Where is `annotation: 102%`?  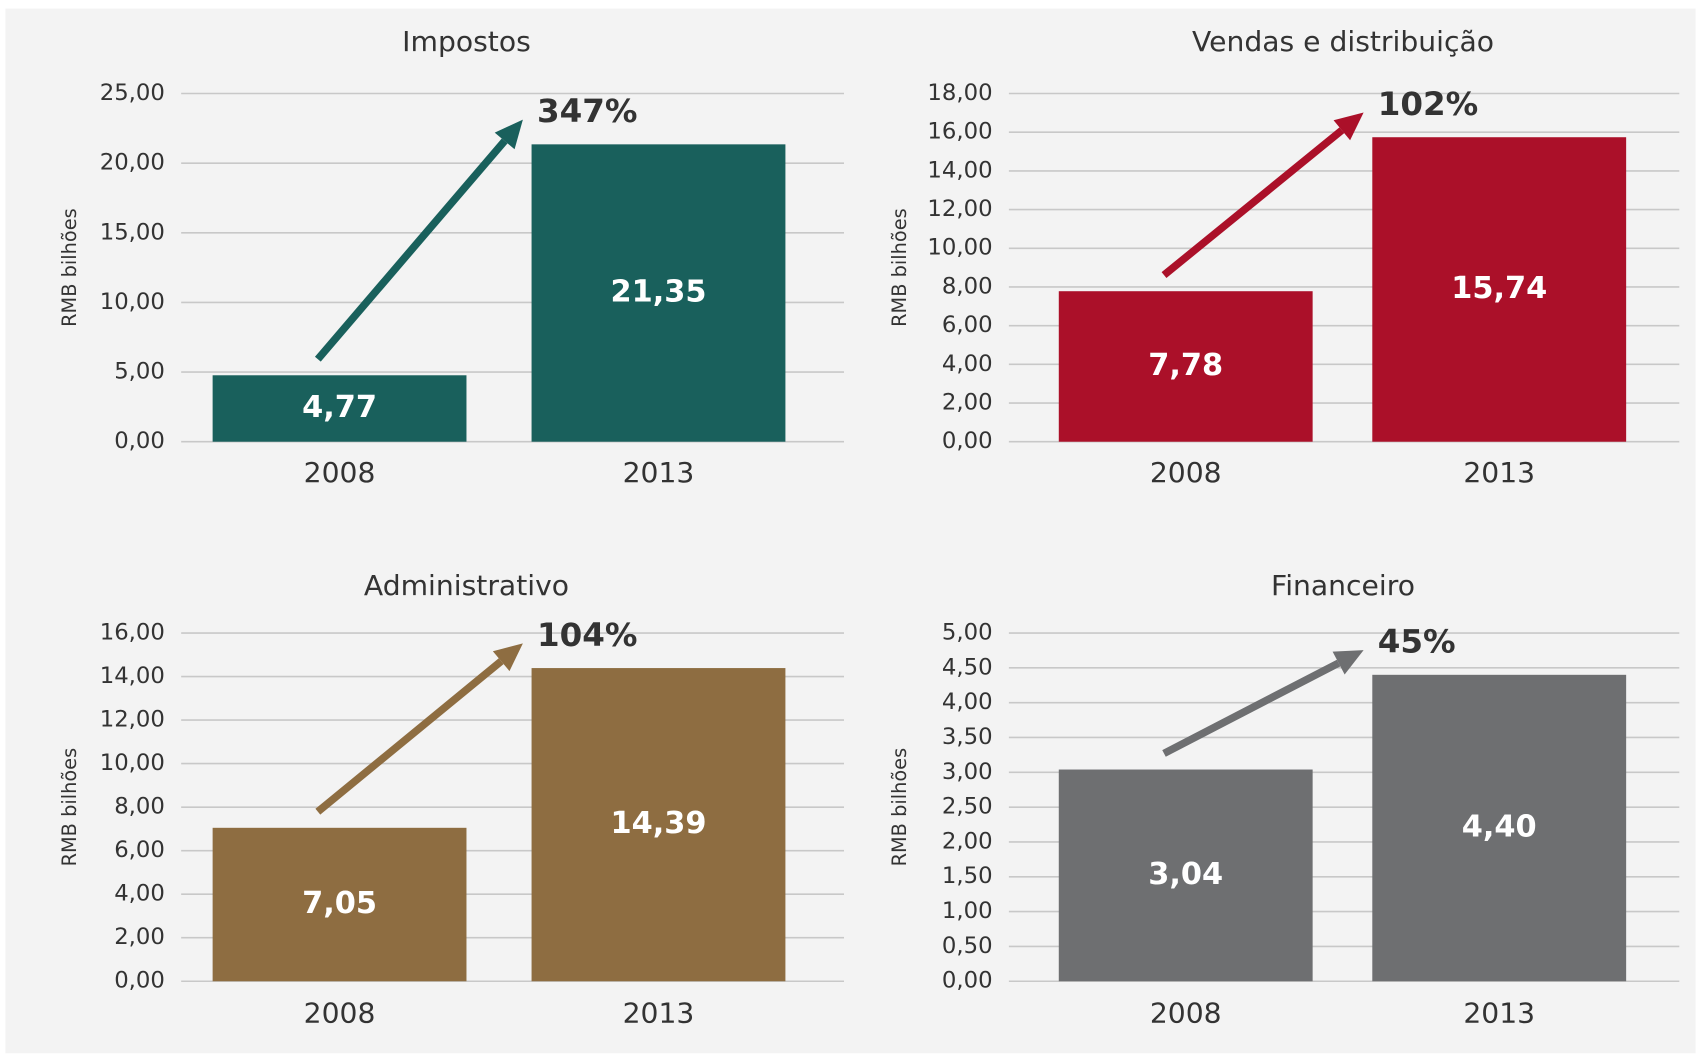 annotation: 102% is located at coordinates (1428, 104).